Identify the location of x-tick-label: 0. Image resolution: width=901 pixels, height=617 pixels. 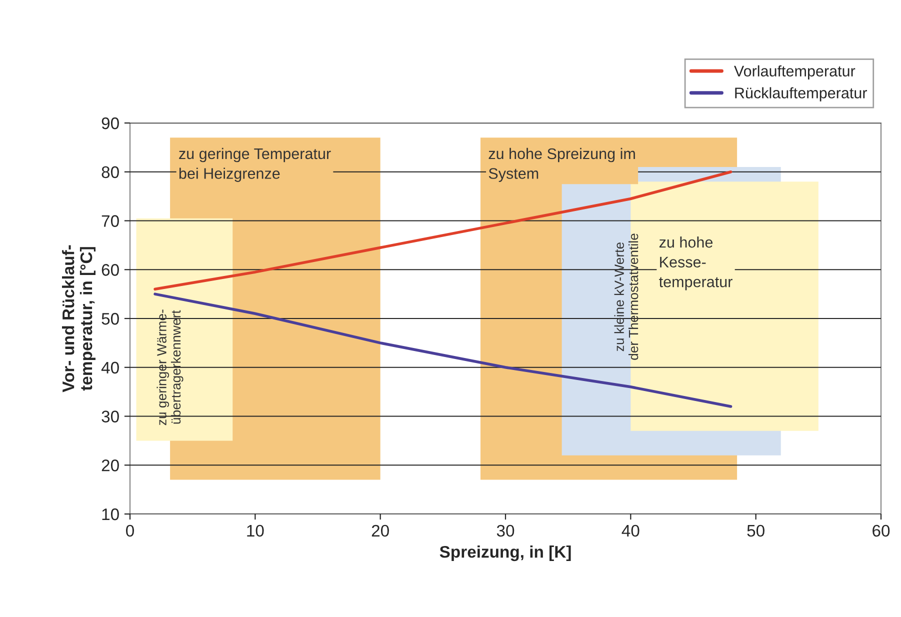
(130, 530).